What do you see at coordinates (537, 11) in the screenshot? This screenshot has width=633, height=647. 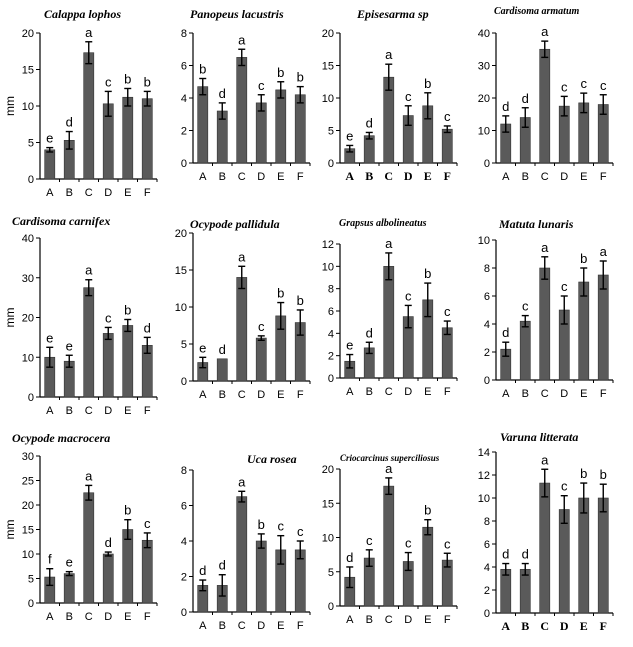 I see `panel-4-title: Cardisoma armatum` at bounding box center [537, 11].